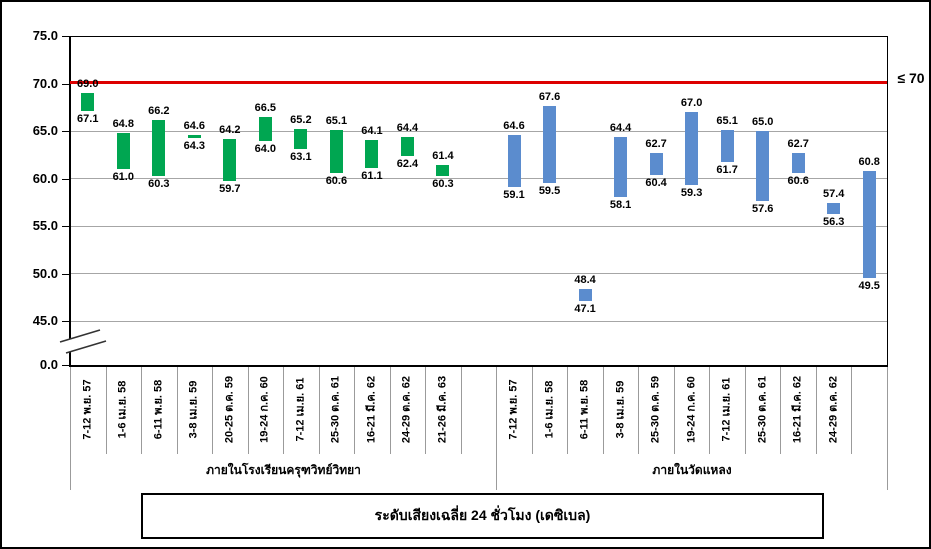 The image size is (931, 549). I want to click on x-axis-date-label: 24-29 ต.ค. 62, so click(406, 409).